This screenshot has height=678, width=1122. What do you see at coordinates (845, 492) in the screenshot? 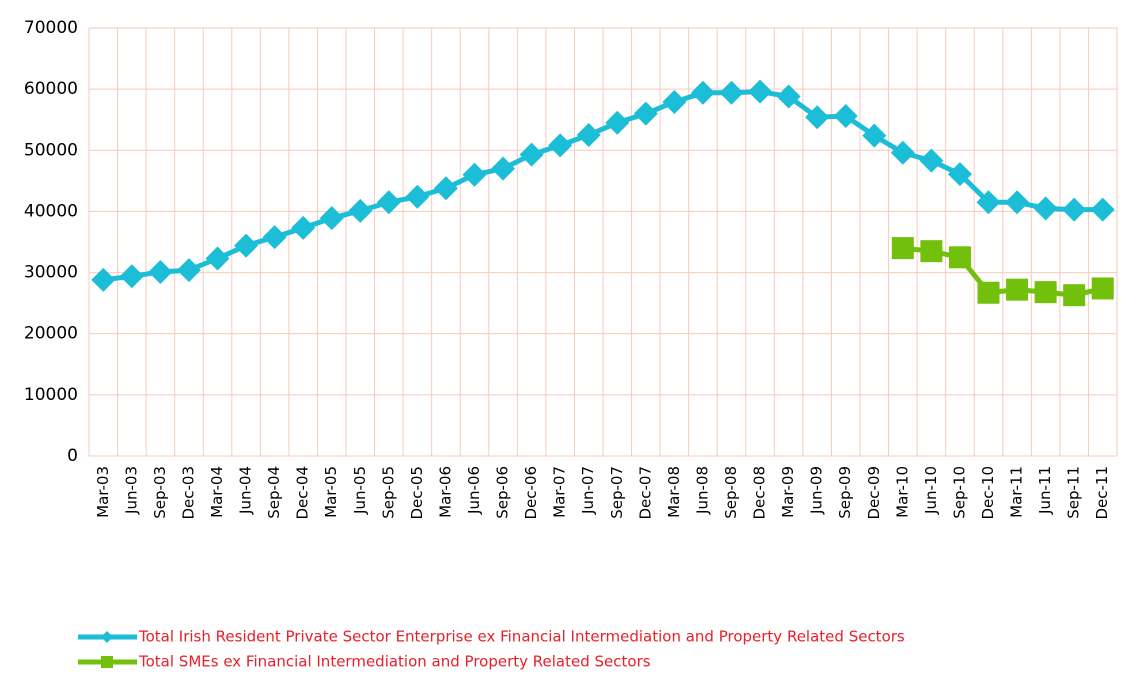
I see `x-tick-label: Sep-09` at bounding box center [845, 492].